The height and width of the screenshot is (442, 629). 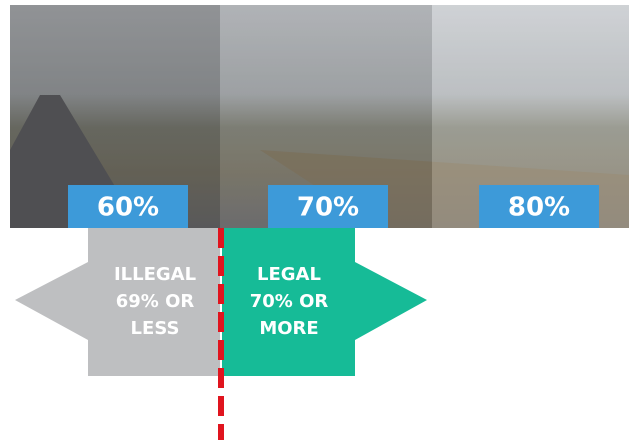 I want to click on label-boxes: 60% 70% 80%, so click(x=333, y=206).